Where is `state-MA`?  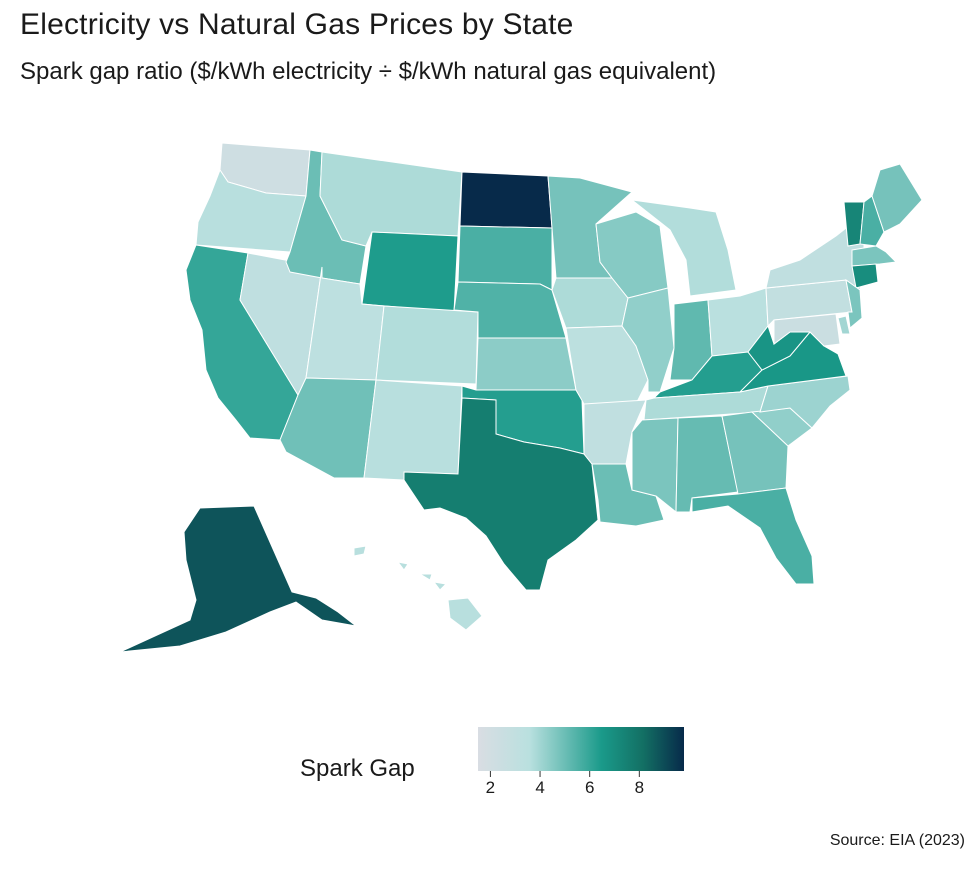
state-MA is located at coordinates (874, 256).